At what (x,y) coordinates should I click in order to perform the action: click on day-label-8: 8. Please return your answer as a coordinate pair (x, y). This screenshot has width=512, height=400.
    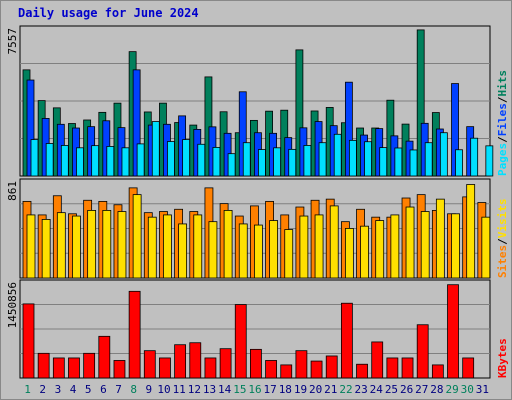
    Looking at the image, I should click on (133, 389).